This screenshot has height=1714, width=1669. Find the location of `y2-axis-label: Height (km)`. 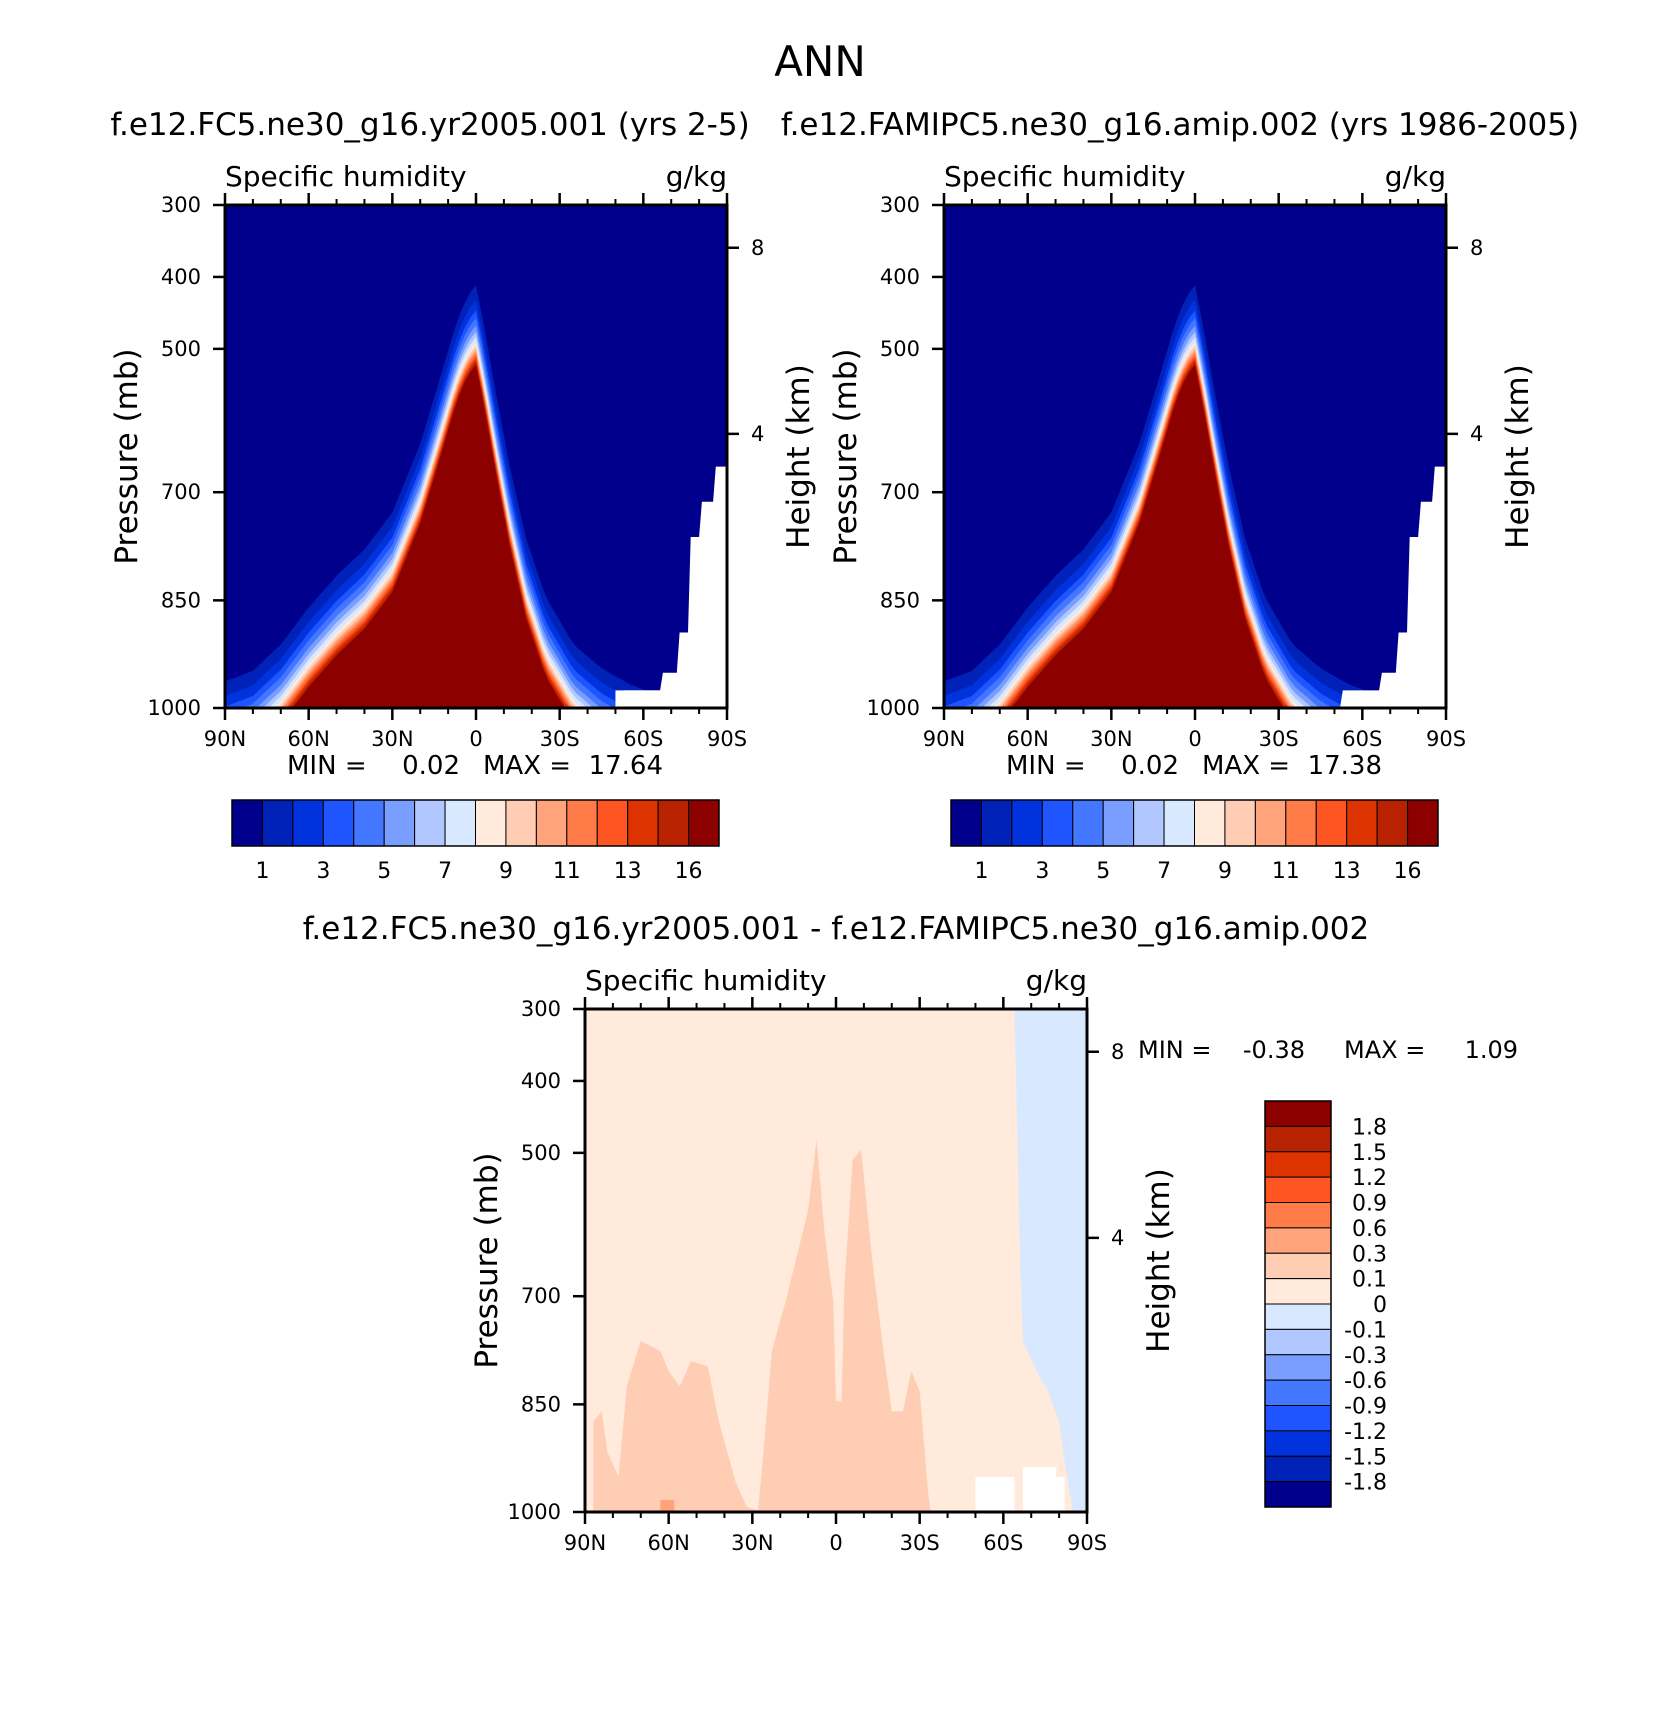

y2-axis-label: Height (km) is located at coordinates (1518, 456).